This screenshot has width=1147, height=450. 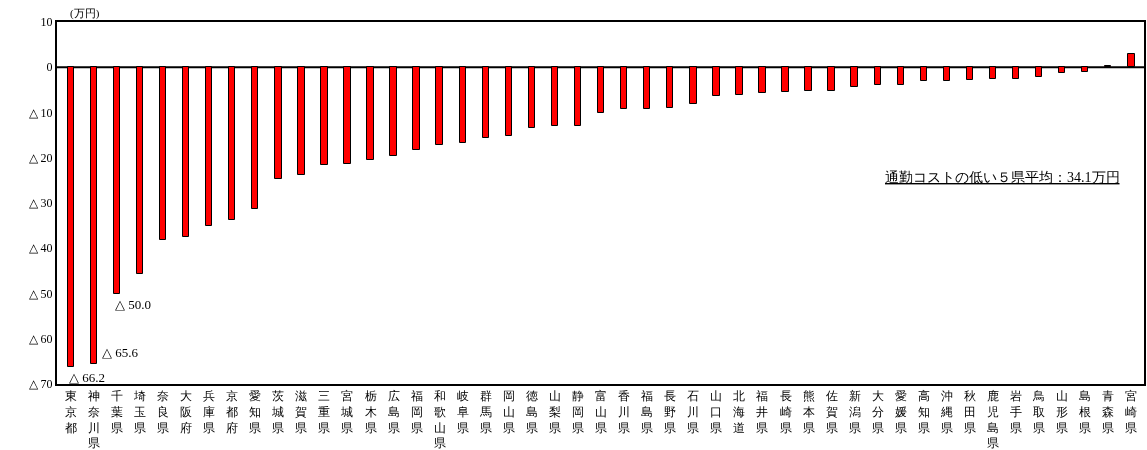 I want to click on x-tick-label: 島根県, so click(x=1085, y=412).